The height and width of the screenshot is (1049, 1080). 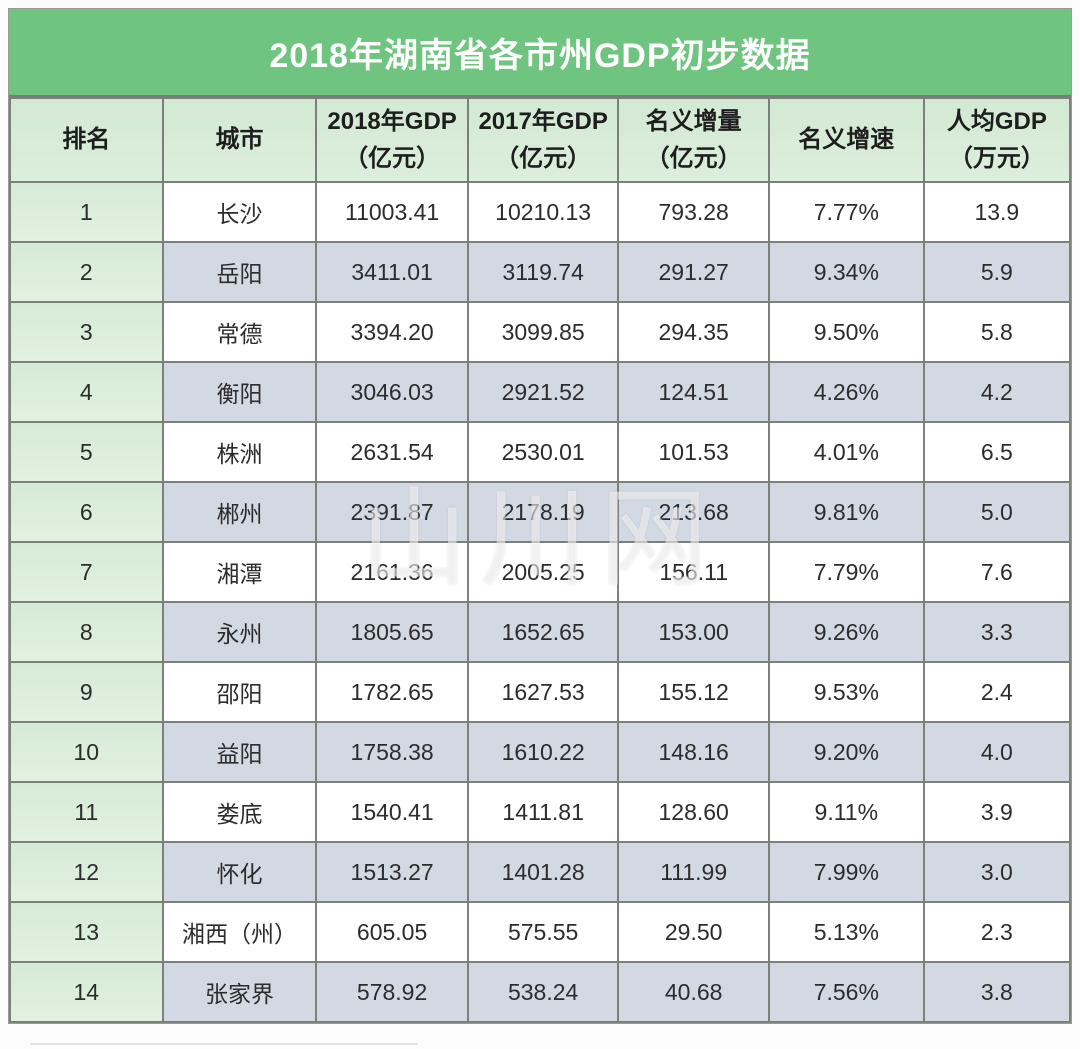 I want to click on gdp-per-capita-cell: 2.3, so click(x=997, y=932).